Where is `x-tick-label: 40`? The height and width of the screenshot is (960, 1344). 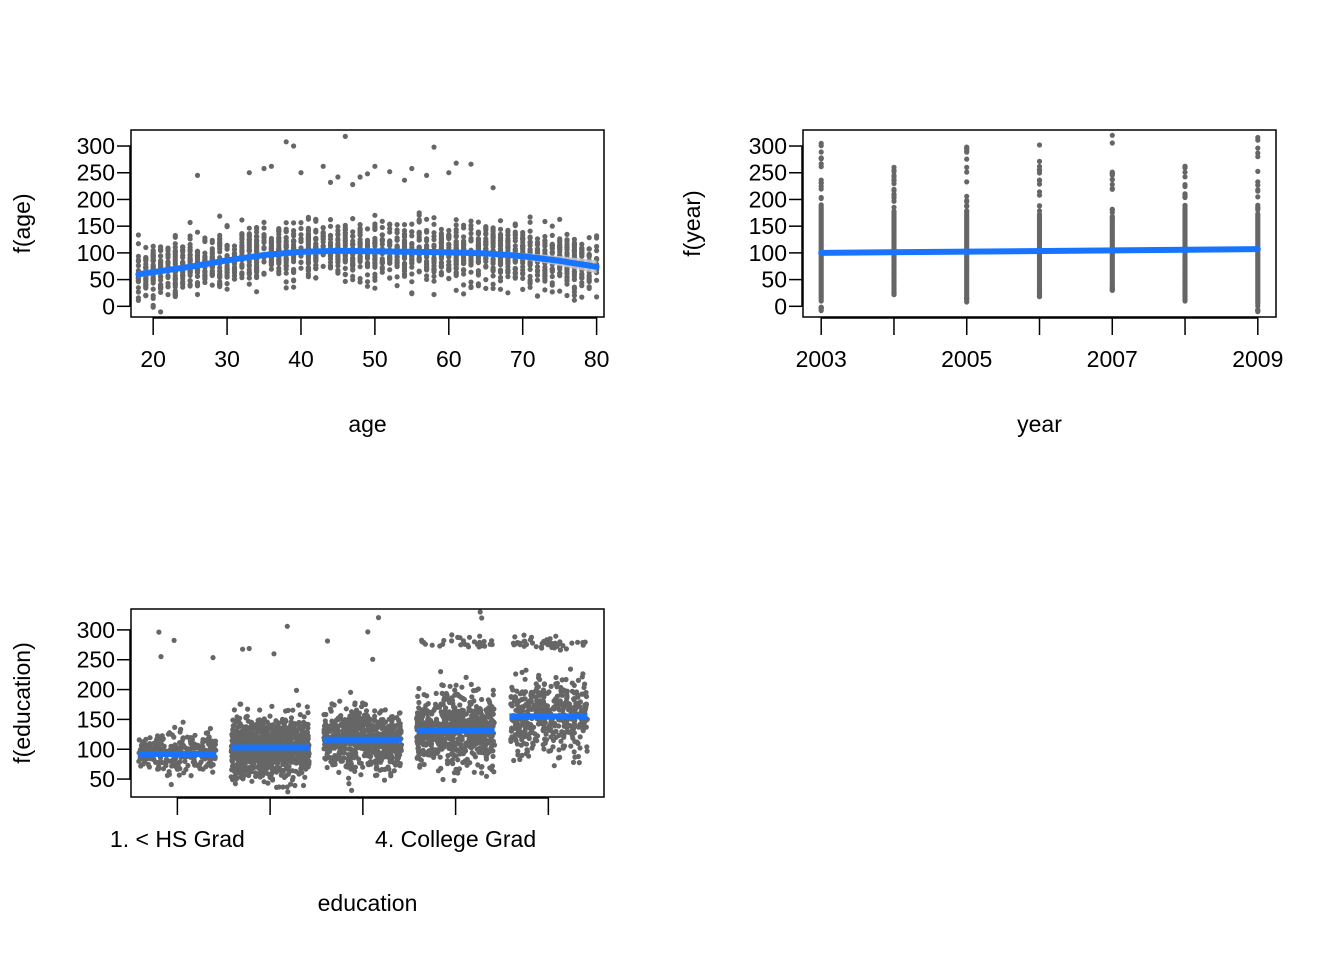
x-tick-label: 40 is located at coordinates (301, 359).